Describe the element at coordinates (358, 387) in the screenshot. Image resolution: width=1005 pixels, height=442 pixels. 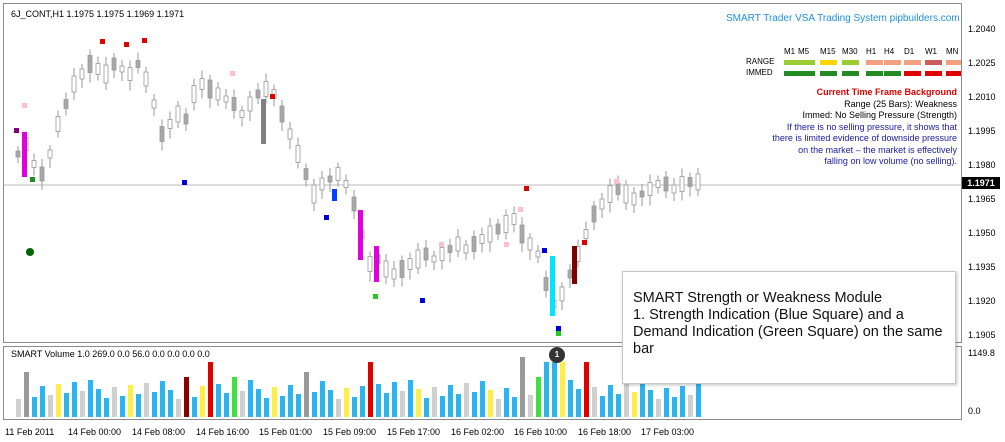
I see `volume-histogram` at that location.